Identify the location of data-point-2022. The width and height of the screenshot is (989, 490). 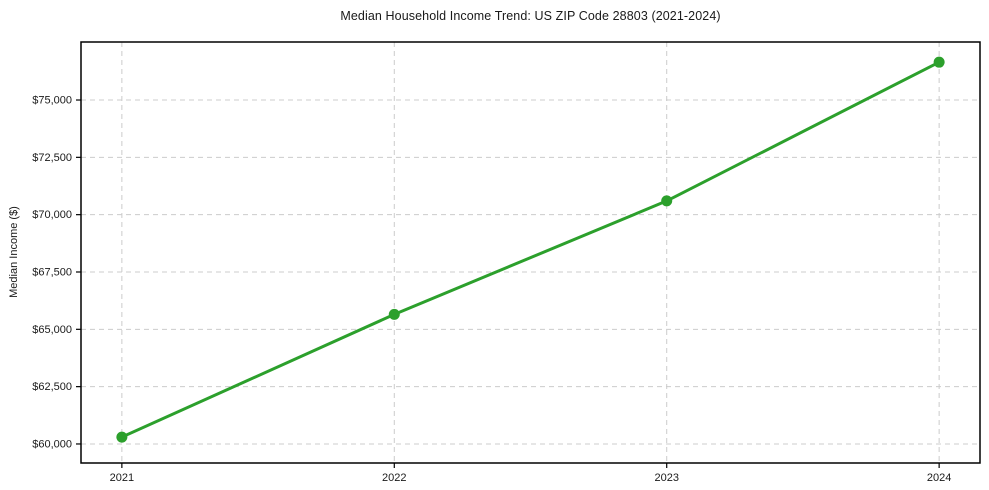
(394, 314).